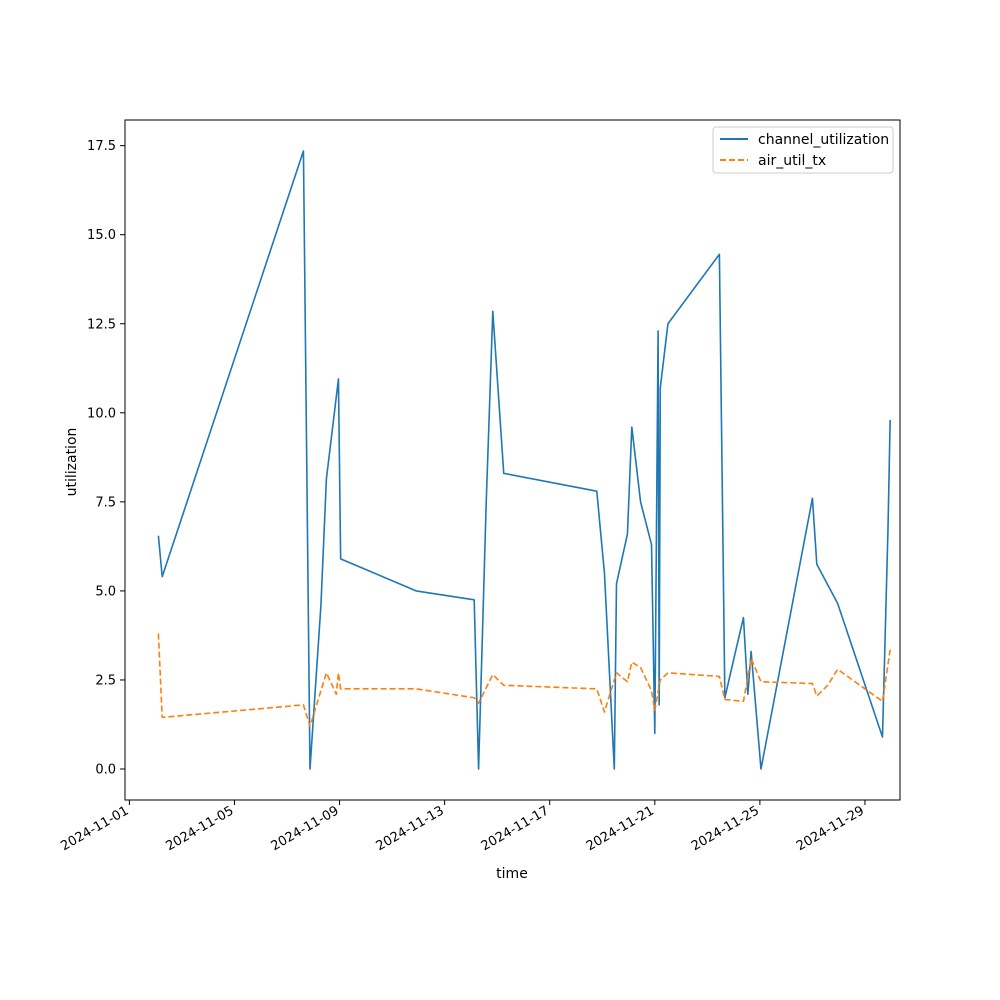 Image resolution: width=1000 pixels, height=1000 pixels. I want to click on y-tick-label: 10.0, so click(101, 413).